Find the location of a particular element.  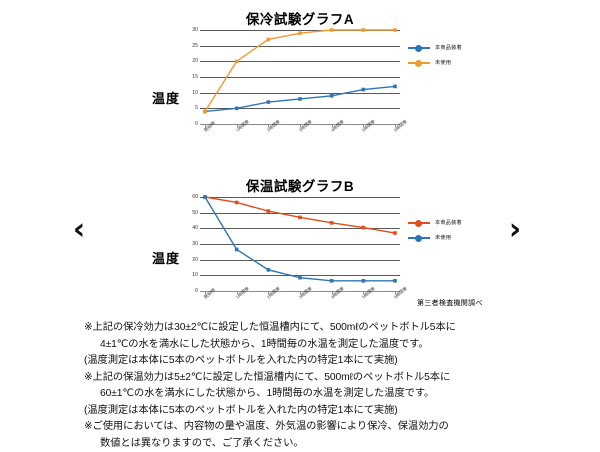

footnote-line: ※ご使用においては、内容物の量や温度、外気温の影響により保冷、保温効力の is located at coordinates (304, 427).